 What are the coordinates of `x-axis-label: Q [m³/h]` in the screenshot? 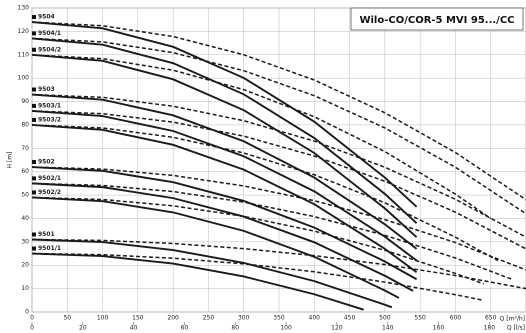 It's located at (512, 319).